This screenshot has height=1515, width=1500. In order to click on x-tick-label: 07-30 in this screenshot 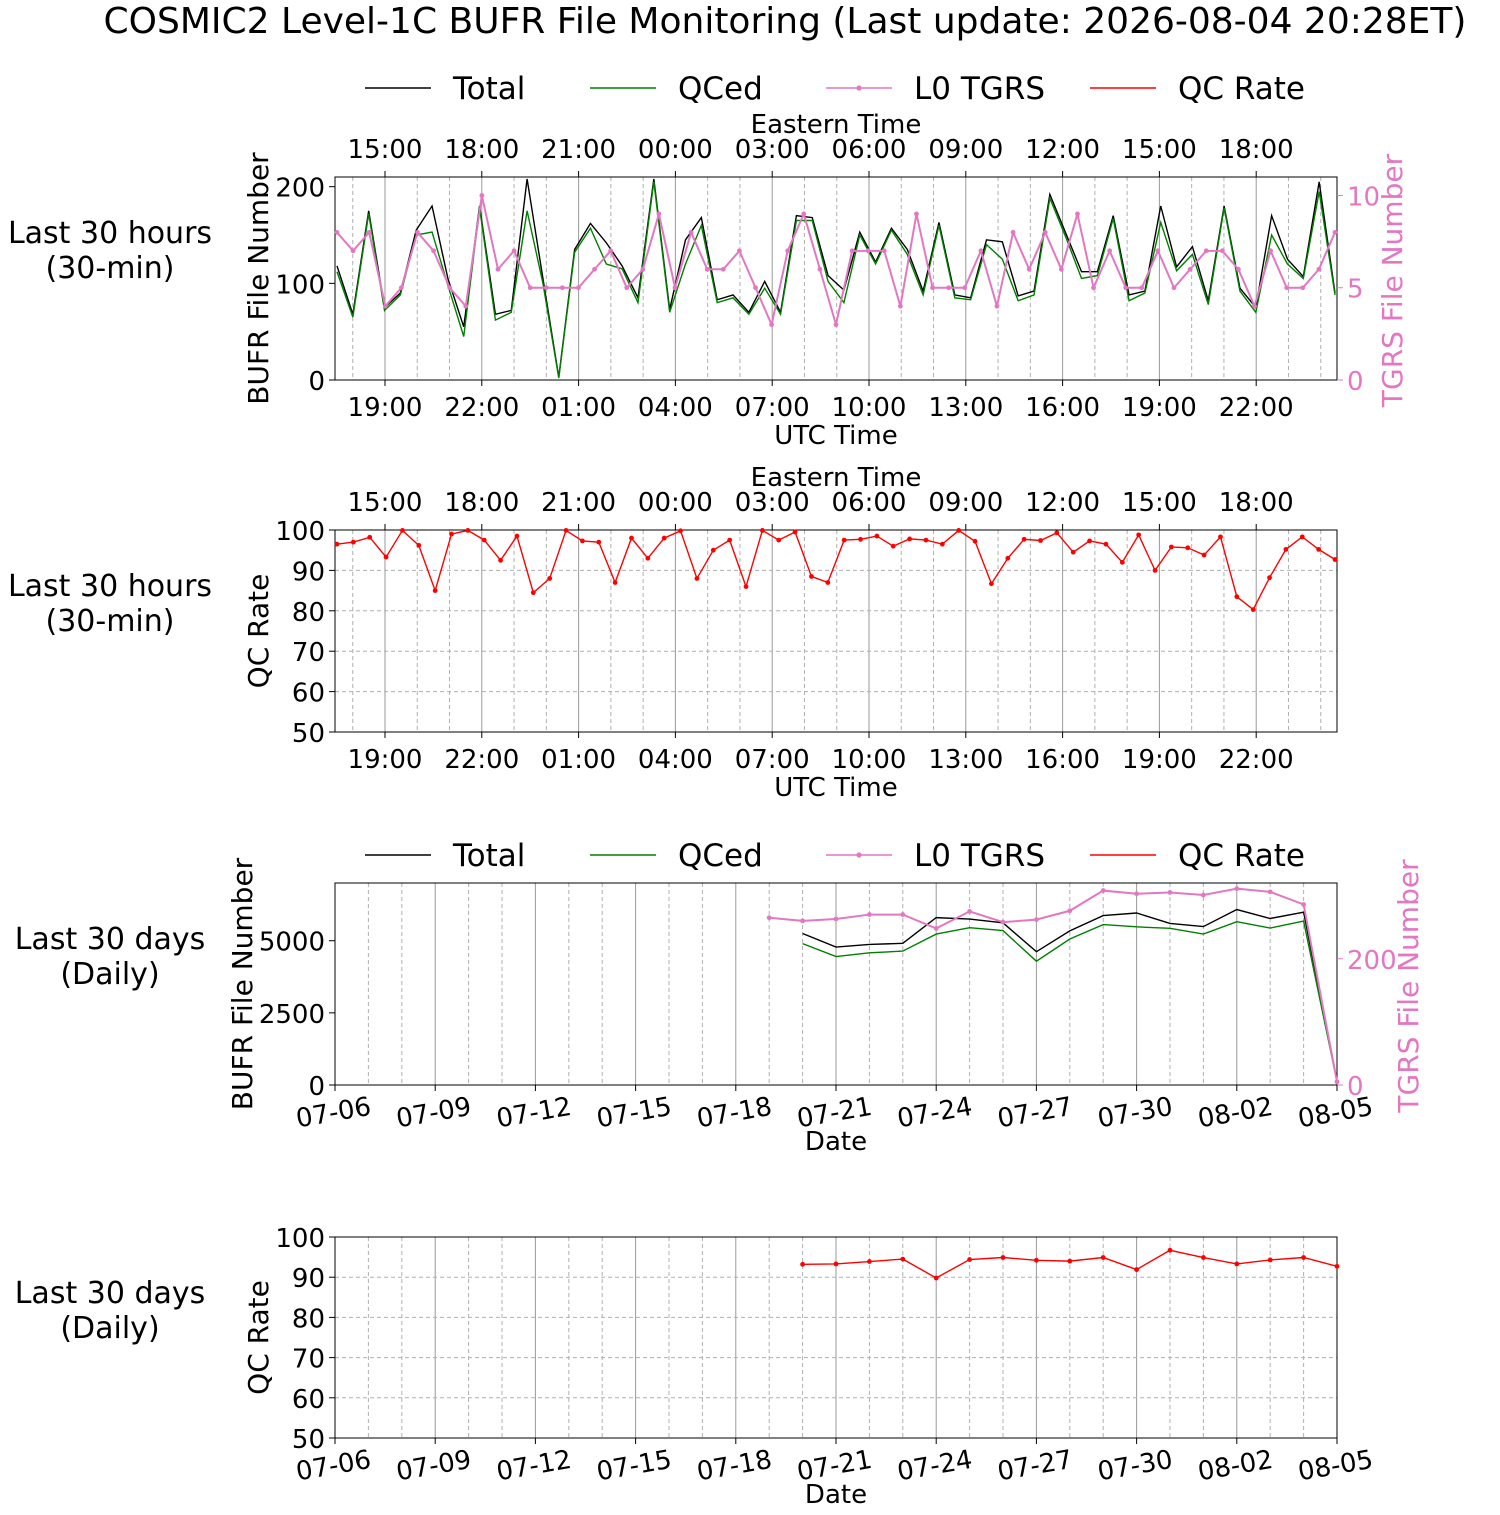, I will do `click(1135, 1466)`.